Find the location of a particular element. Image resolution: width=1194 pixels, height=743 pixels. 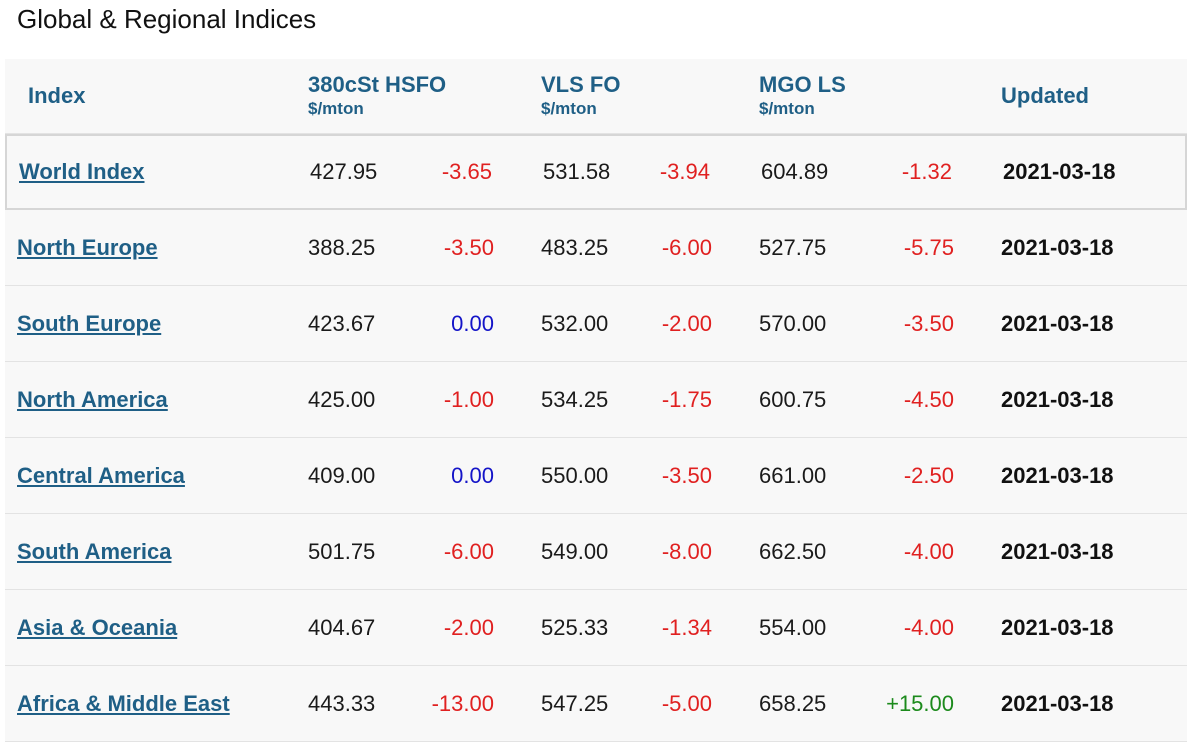

header-index-label: Index is located at coordinates (57, 95).